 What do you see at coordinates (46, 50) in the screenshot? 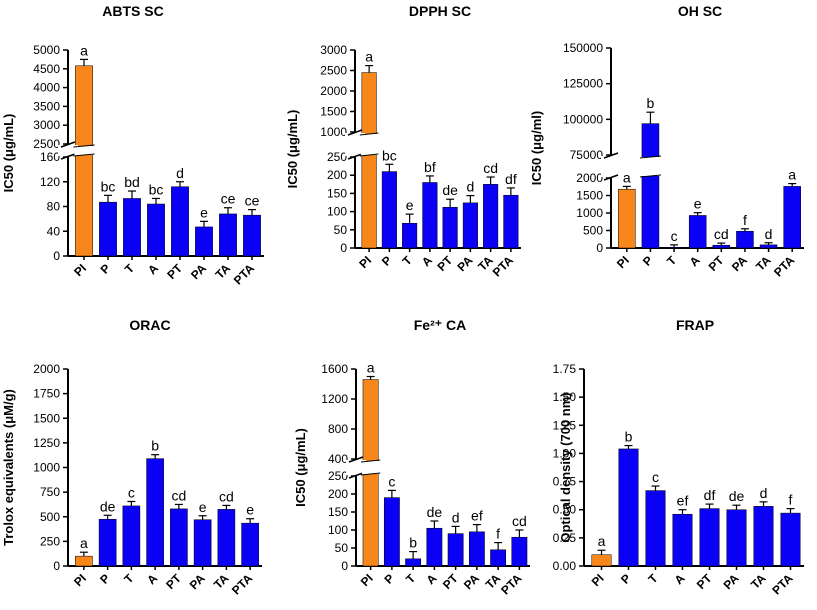
I see `y-tick-label: 5000` at bounding box center [46, 50].